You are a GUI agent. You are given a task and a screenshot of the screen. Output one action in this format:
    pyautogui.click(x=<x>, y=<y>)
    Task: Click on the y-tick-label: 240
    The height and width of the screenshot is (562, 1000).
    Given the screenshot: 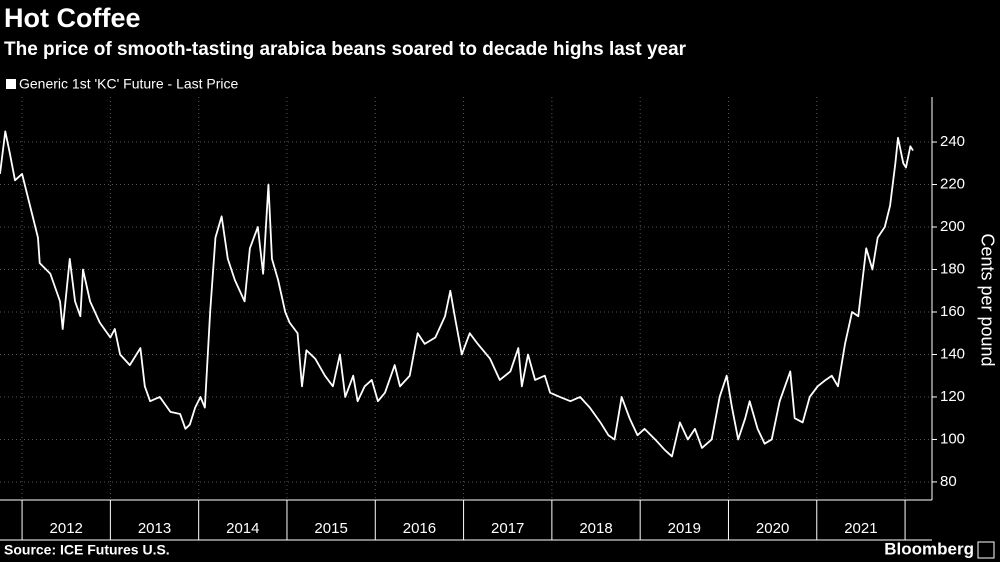 What is the action you would take?
    pyautogui.click(x=952, y=141)
    